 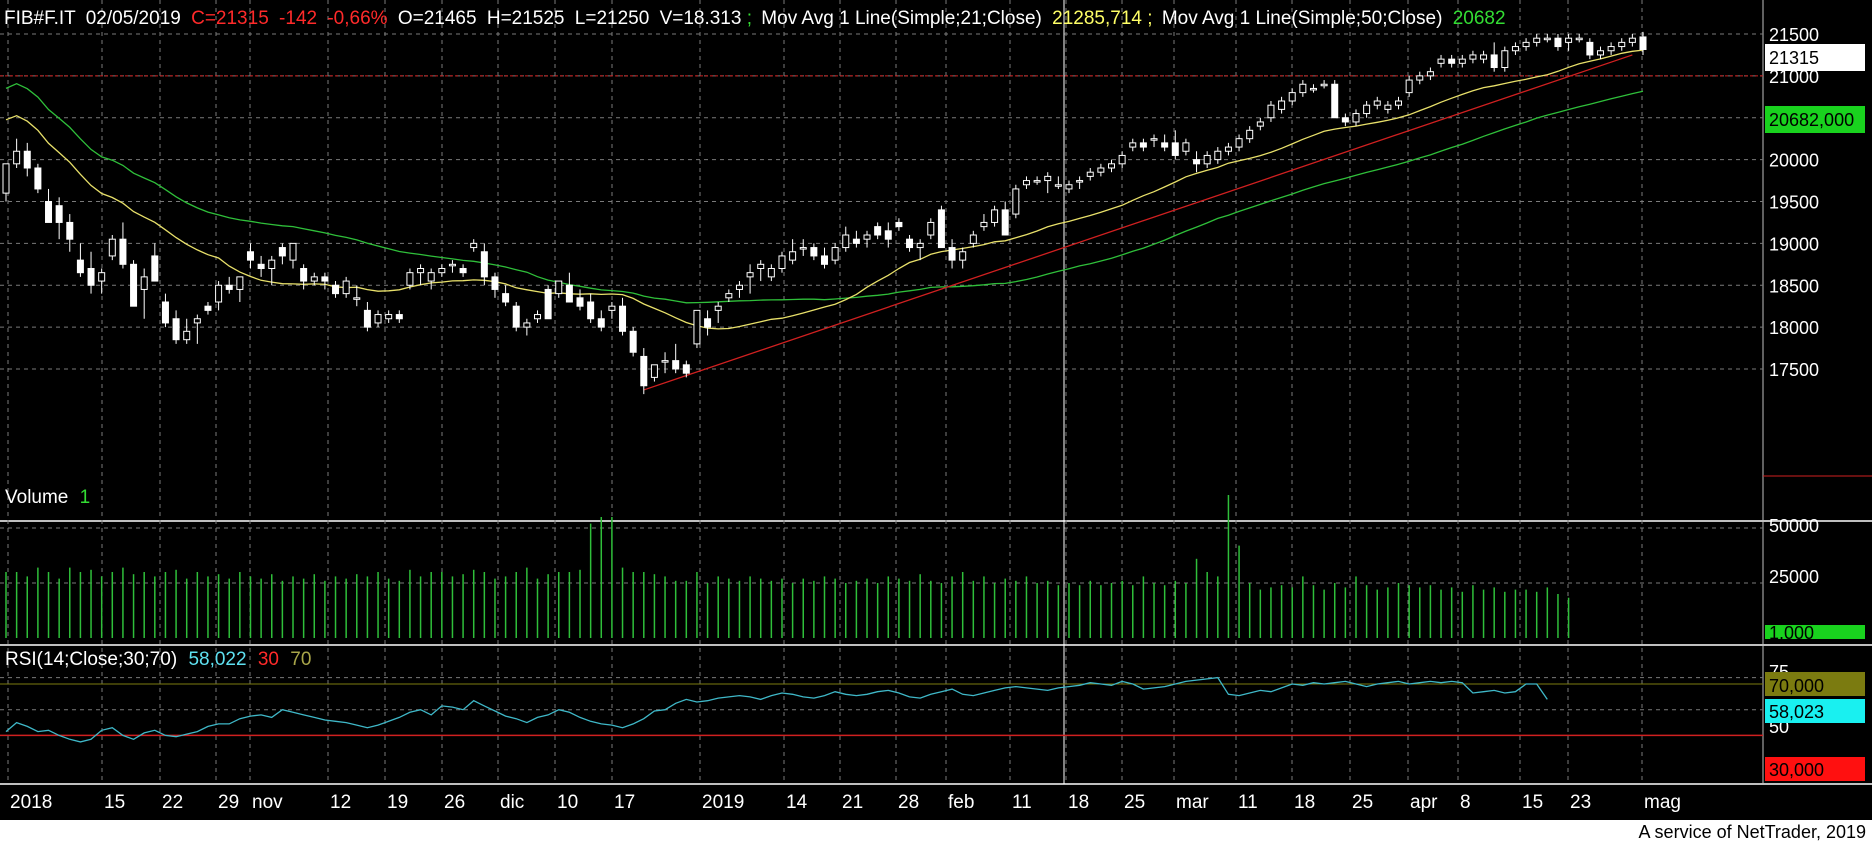 What do you see at coordinates (1794, 244) in the screenshot?
I see `price-tick-label: 19000` at bounding box center [1794, 244].